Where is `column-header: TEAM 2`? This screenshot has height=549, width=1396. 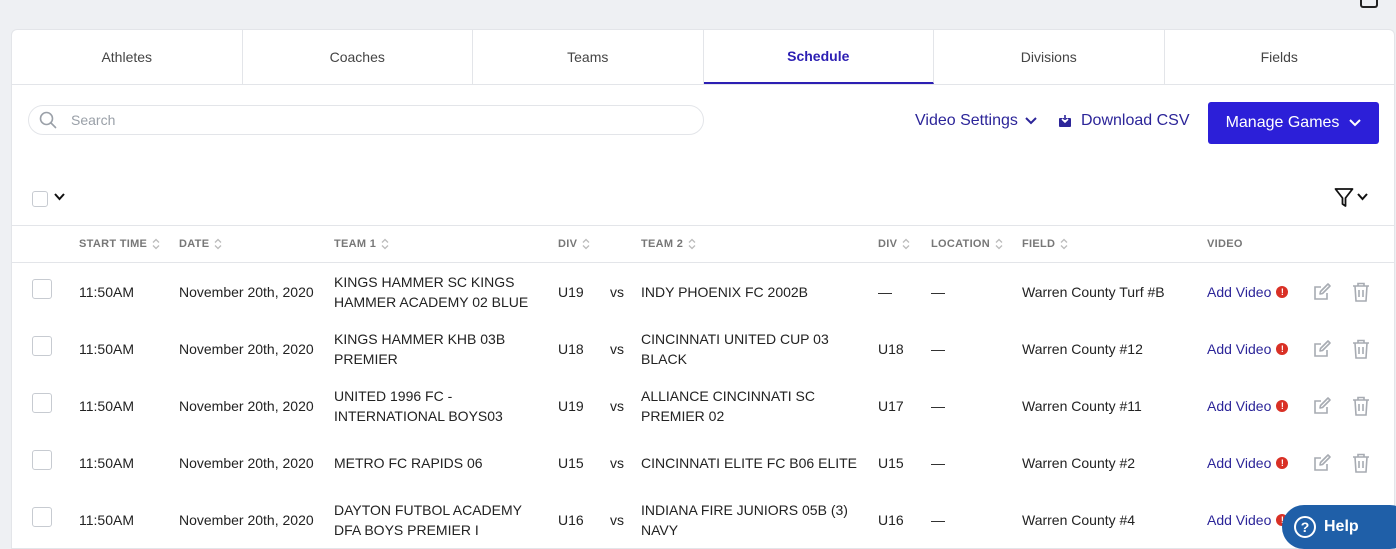 column-header: TEAM 2 is located at coordinates (759, 244).